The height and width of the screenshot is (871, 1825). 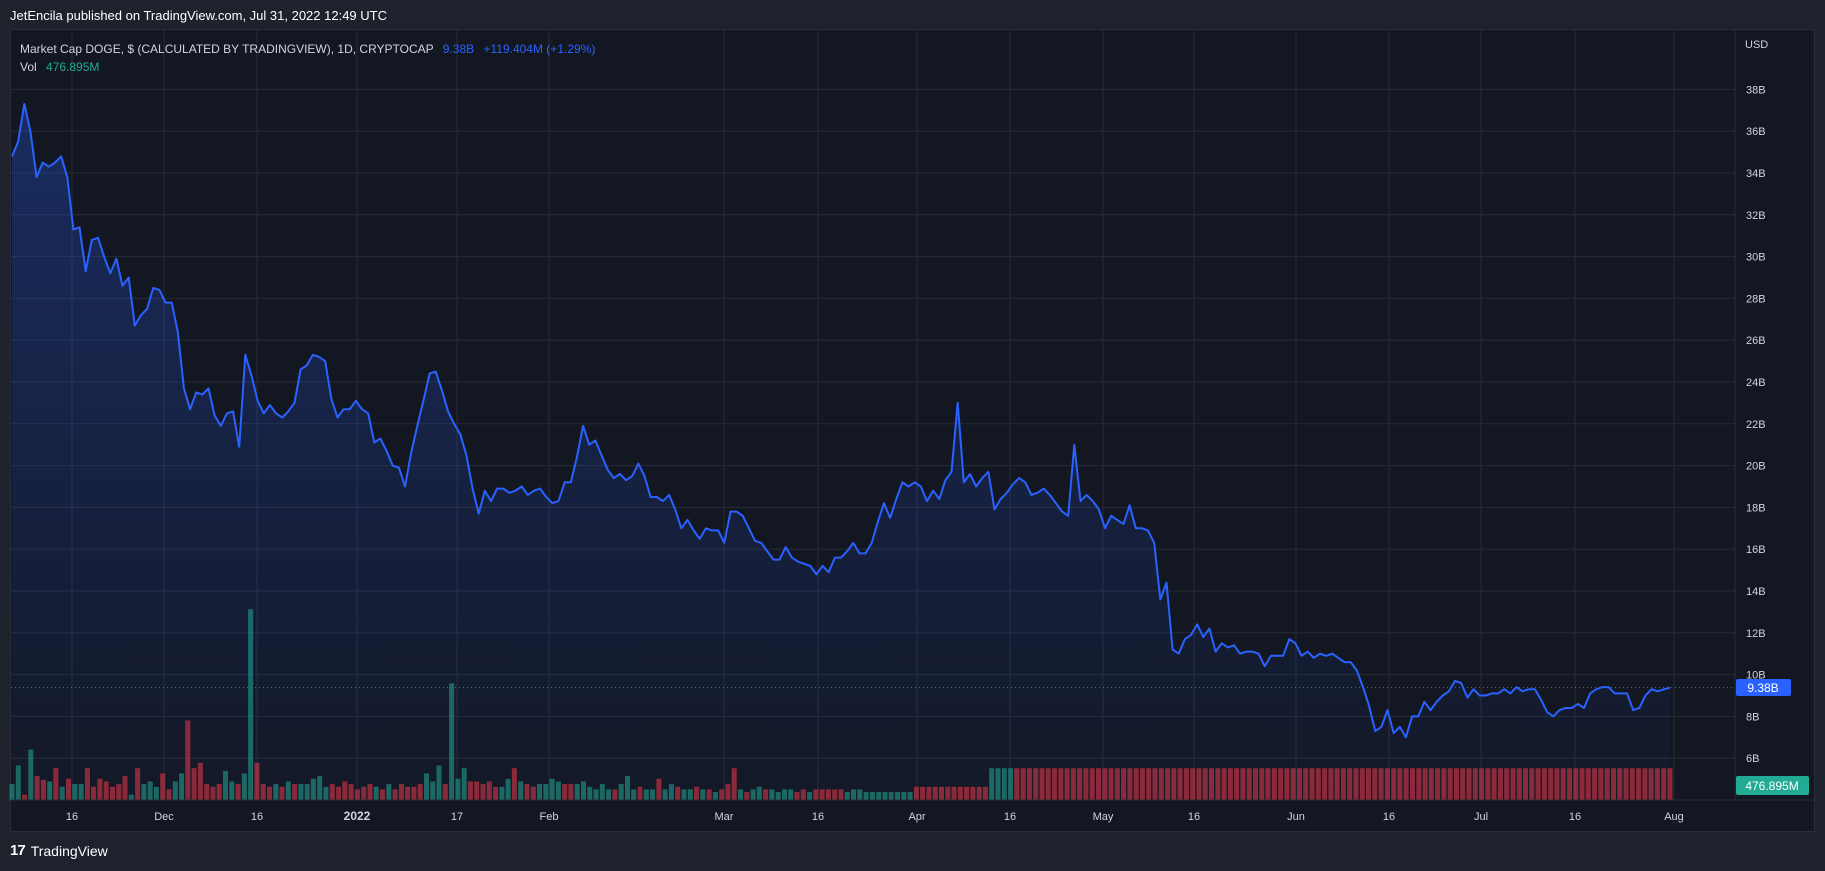 What do you see at coordinates (1756, 45) in the screenshot?
I see `currency-label: USD` at bounding box center [1756, 45].